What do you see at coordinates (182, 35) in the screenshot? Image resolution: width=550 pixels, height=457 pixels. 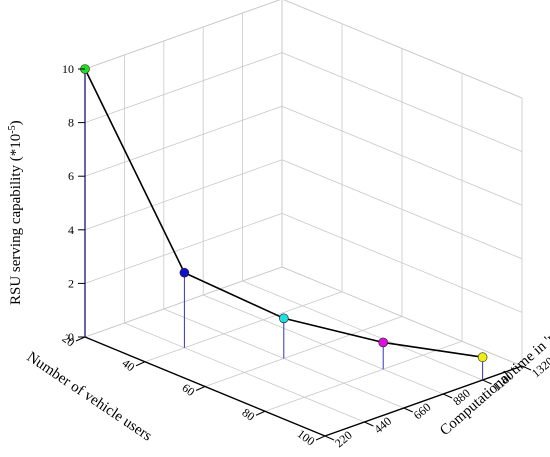 I see `frame-top-left-edge` at bounding box center [182, 35].